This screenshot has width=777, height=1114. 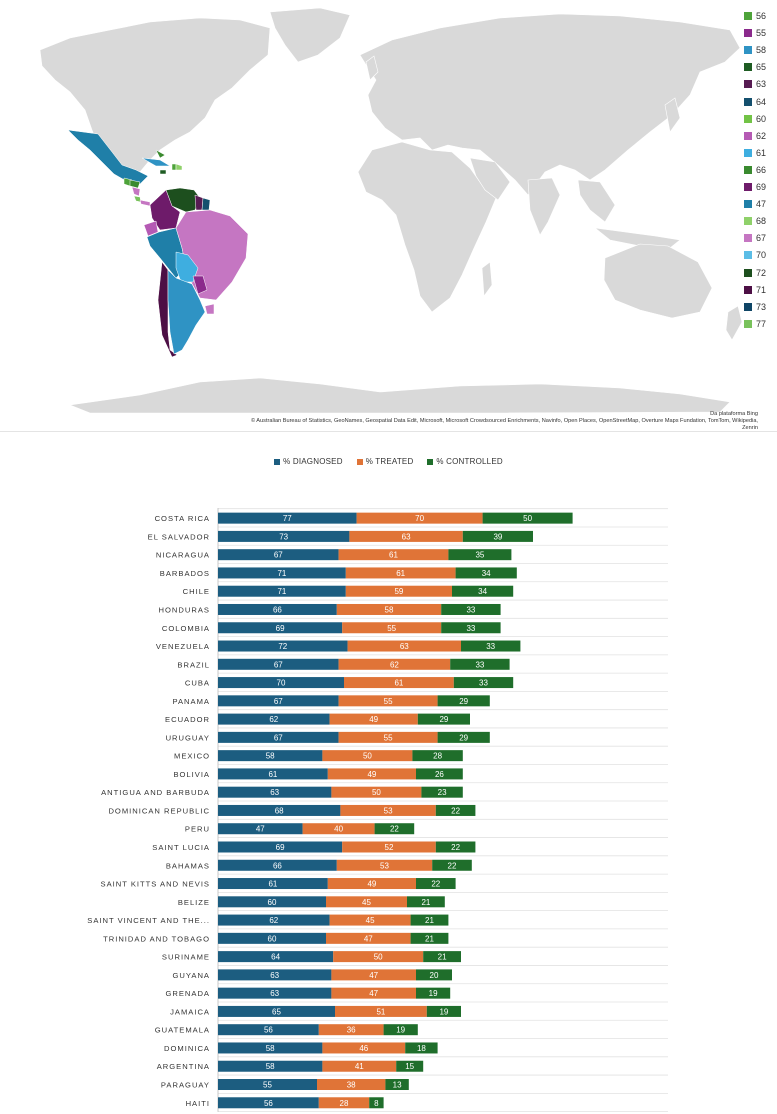 I want to click on map-legend-item: 56, so click(x=755, y=16).